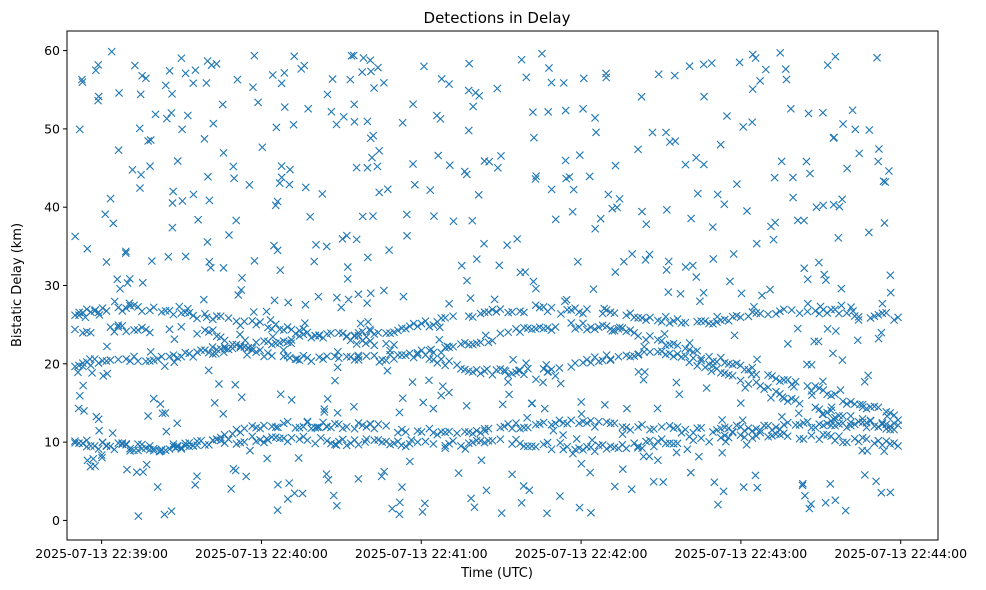  What do you see at coordinates (497, 18) in the screenshot?
I see `chart-title: Detections in Delay` at bounding box center [497, 18].